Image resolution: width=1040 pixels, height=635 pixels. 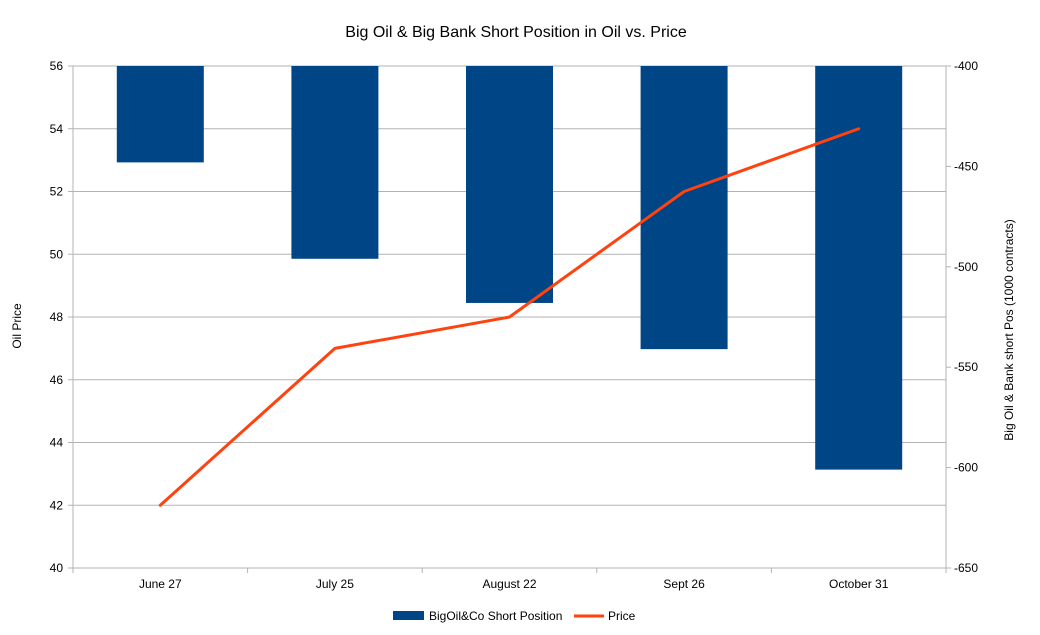 I want to click on left-tick-label: 46, so click(x=57, y=380).